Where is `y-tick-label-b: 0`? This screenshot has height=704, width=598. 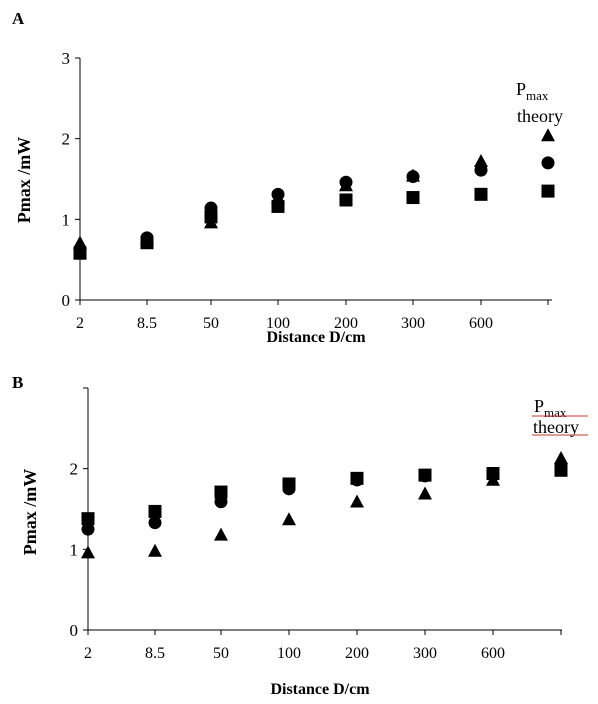 y-tick-label-b: 0 is located at coordinates (74, 630).